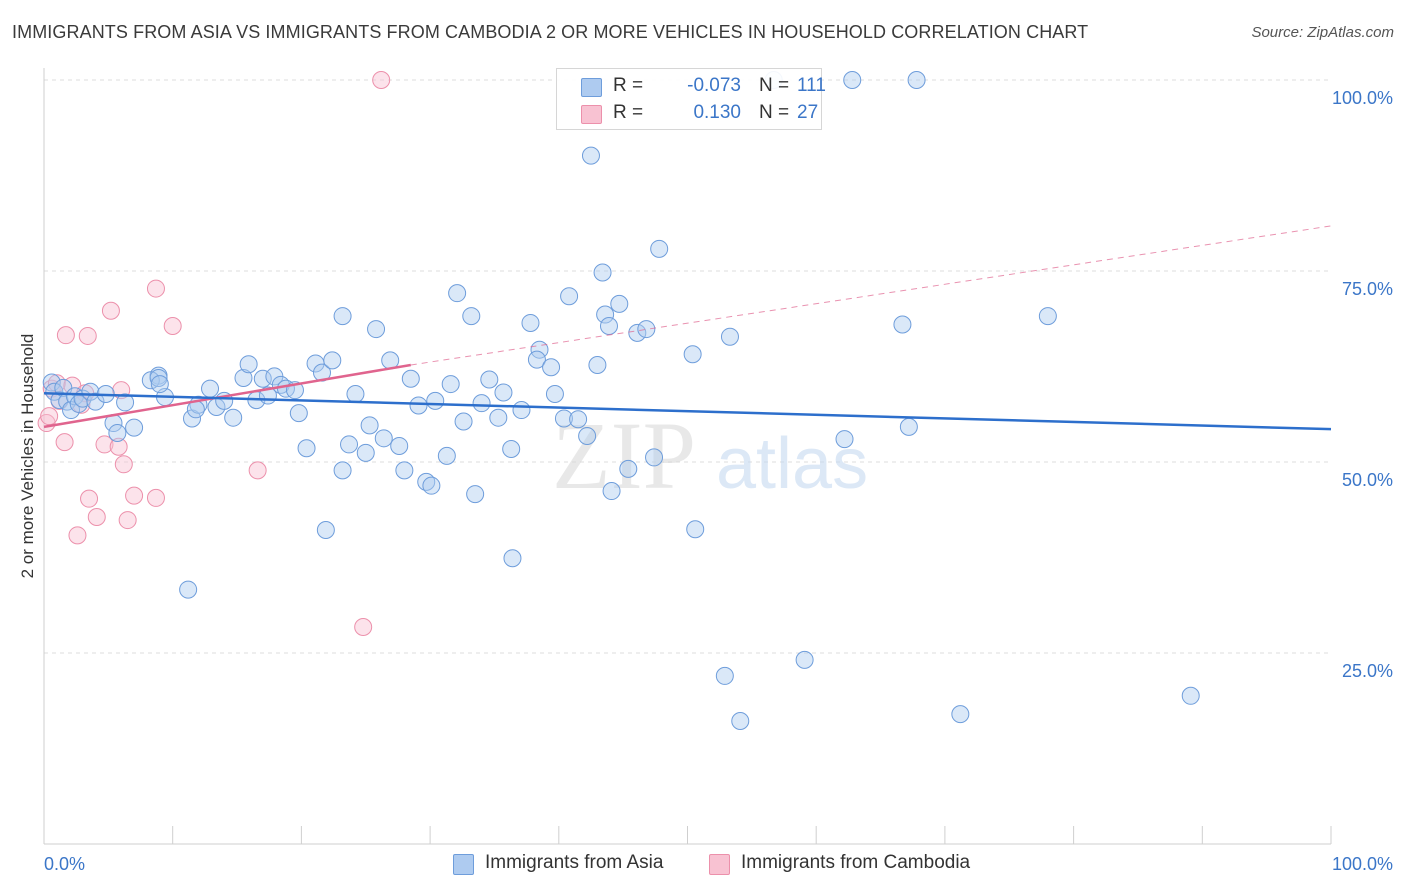 The width and height of the screenshot is (1406, 892). I want to click on legend-n-value-asia: 111, so click(811, 85).